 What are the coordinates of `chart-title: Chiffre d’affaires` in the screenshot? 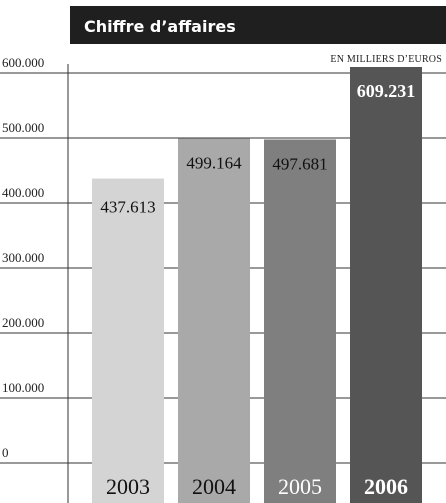 It's located at (160, 26).